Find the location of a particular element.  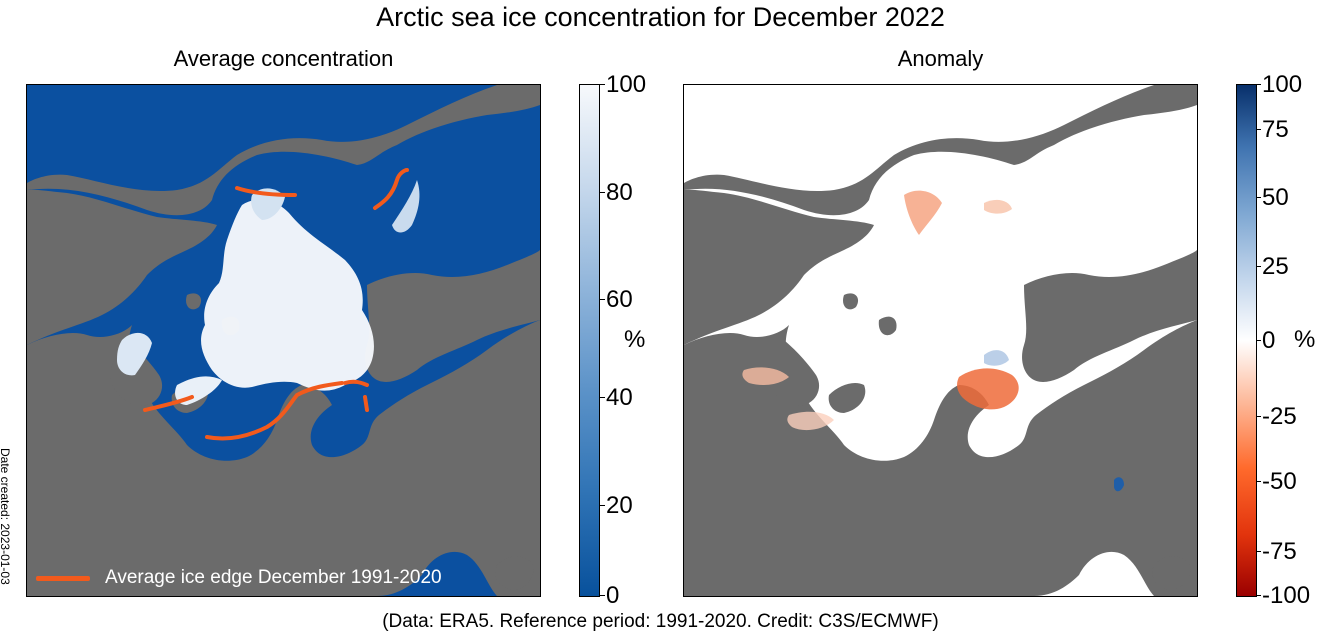

anomaly-tick-50: 50 is located at coordinates (1272, 197).